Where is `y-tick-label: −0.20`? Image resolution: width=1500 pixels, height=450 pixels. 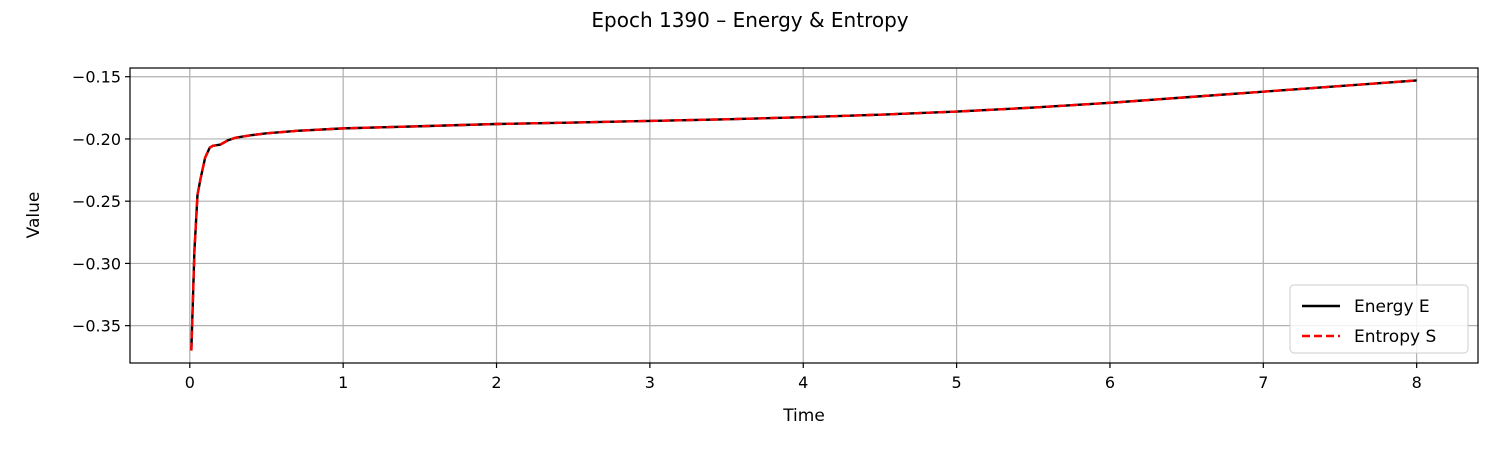 y-tick-label: −0.20 is located at coordinates (96, 139).